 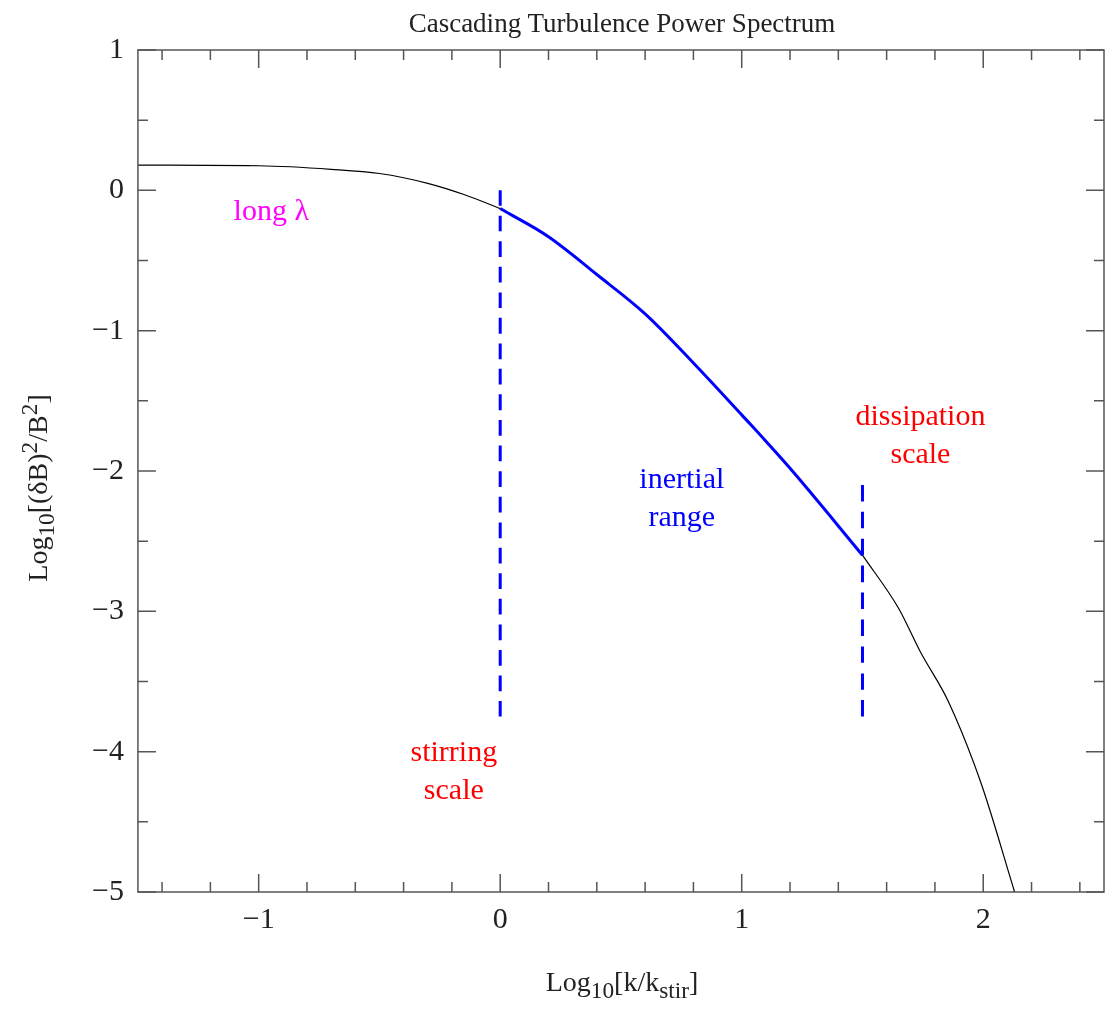 What do you see at coordinates (116, 47) in the screenshot?
I see `y-tick-label: 1` at bounding box center [116, 47].